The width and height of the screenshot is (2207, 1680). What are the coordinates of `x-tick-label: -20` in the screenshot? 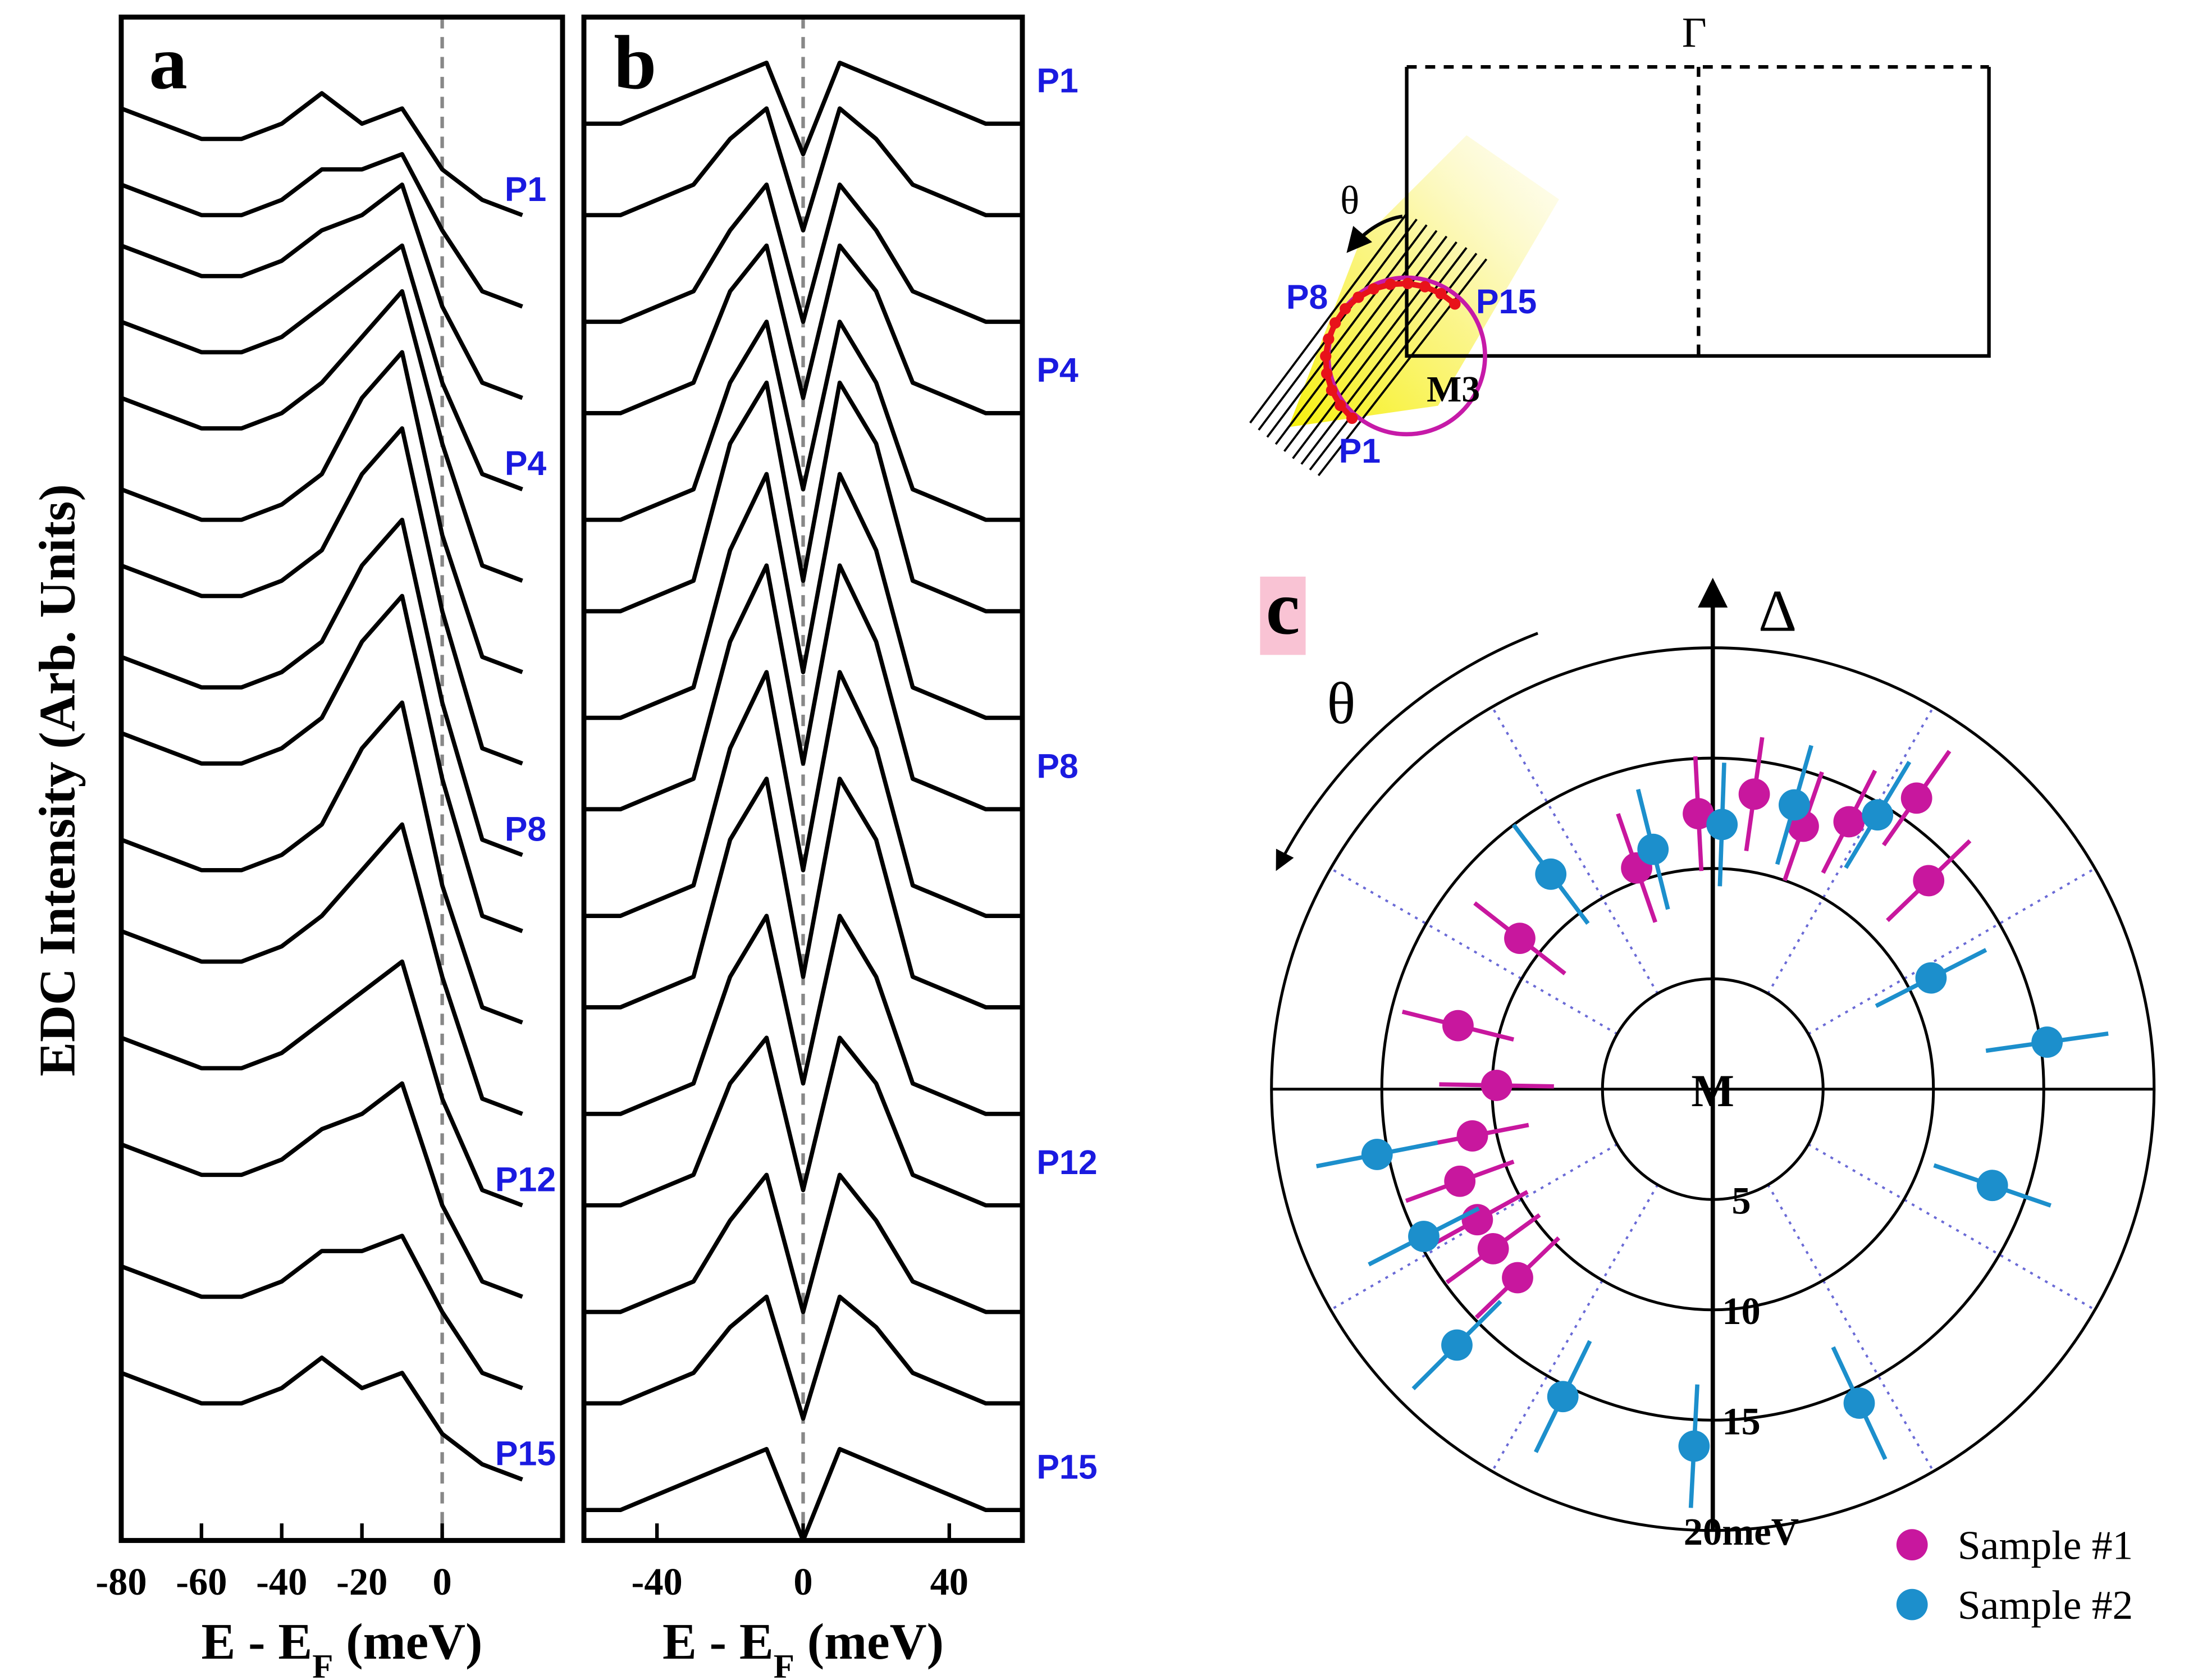 It's located at (362, 1581).